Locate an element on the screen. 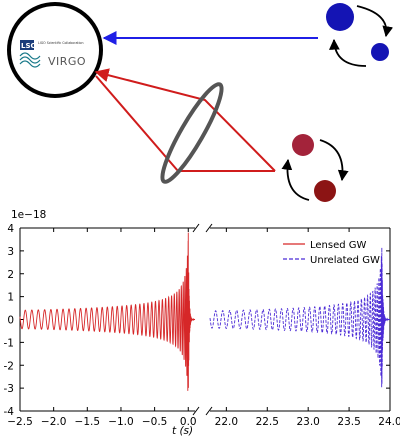 The width and height of the screenshot is (400, 438). y-tick-label: 4 is located at coordinates (10, 229).